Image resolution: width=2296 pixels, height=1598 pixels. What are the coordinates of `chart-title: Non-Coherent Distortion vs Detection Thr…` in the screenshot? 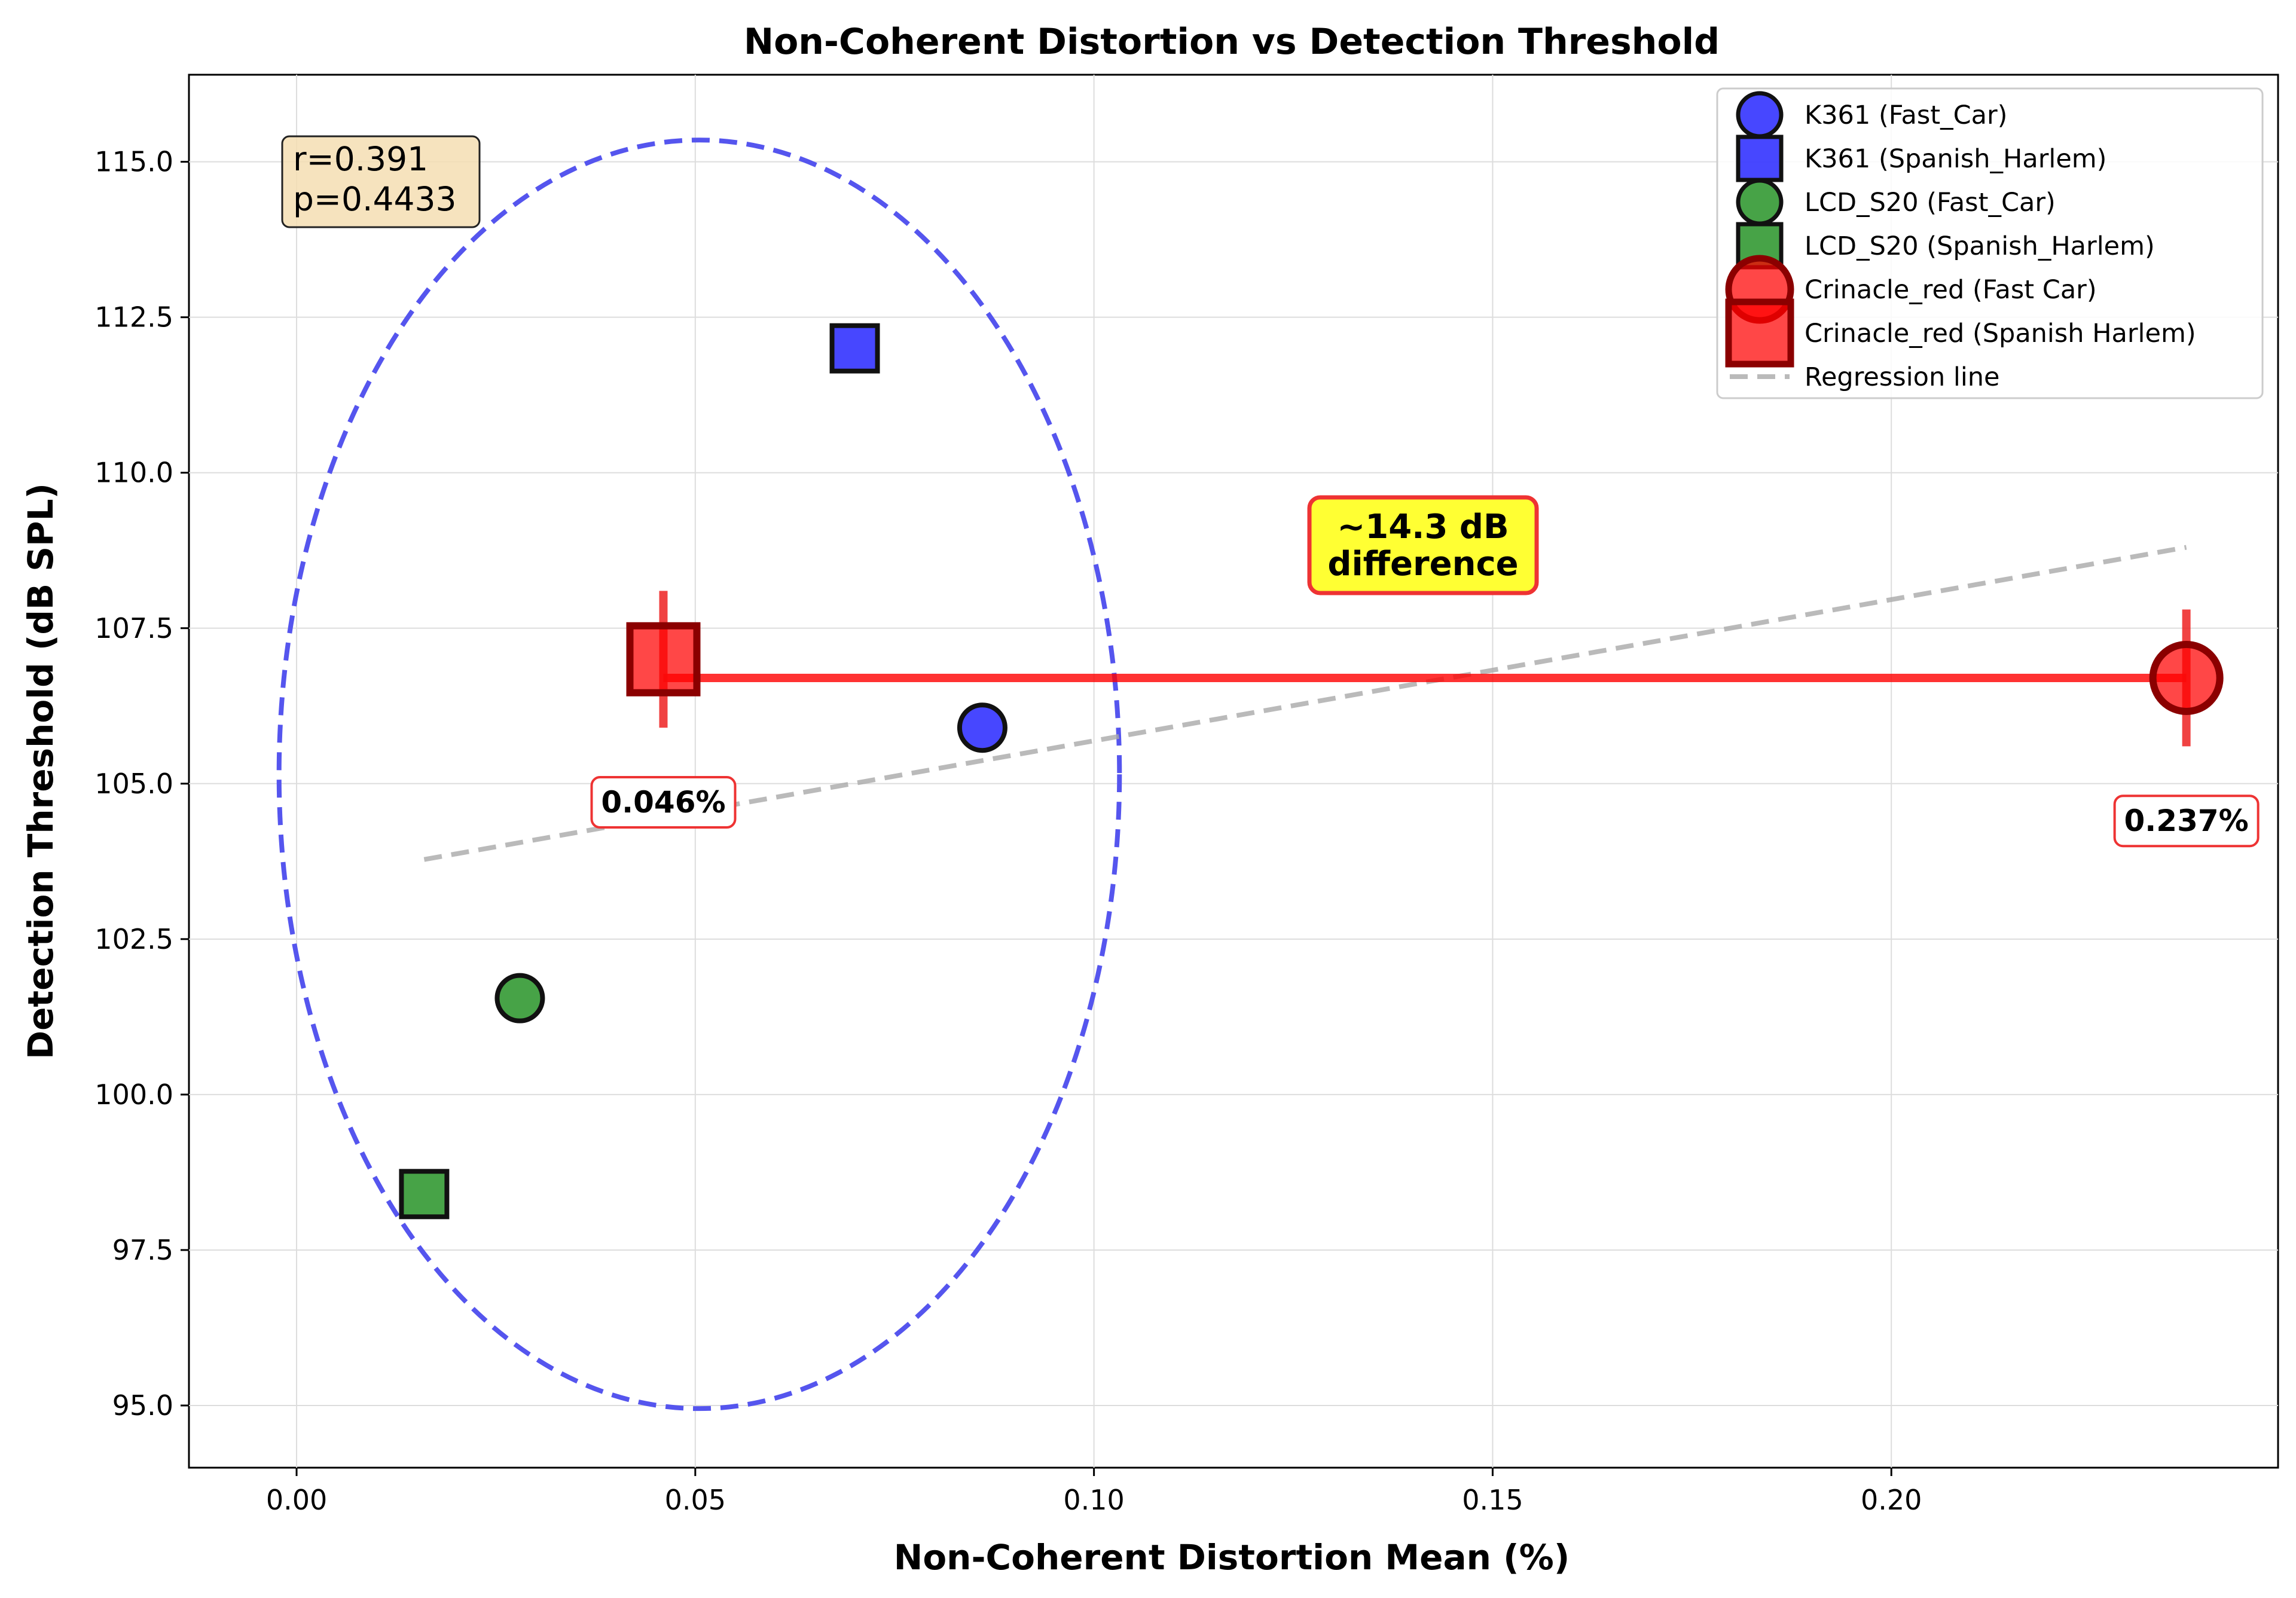 It's located at (1232, 42).